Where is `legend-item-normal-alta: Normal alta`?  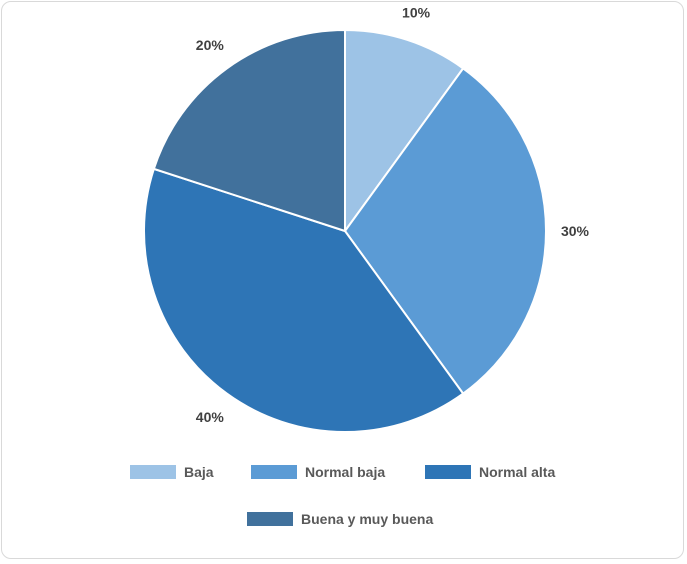
legend-item-normal-alta: Normal alta is located at coordinates (490, 472).